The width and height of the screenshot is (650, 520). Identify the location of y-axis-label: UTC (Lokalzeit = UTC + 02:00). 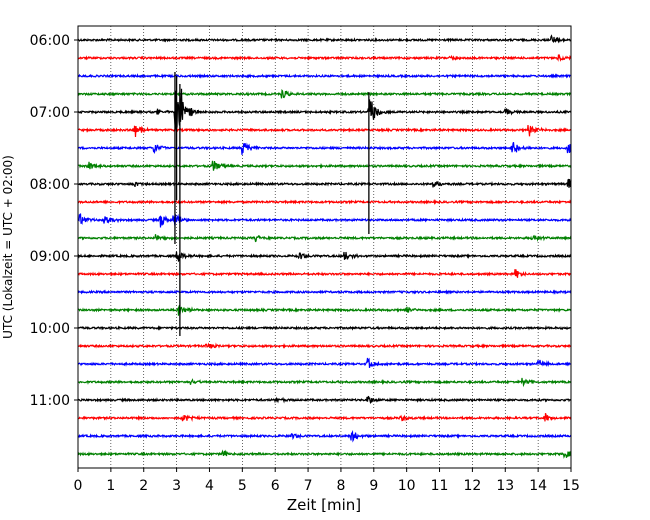
(8, 247).